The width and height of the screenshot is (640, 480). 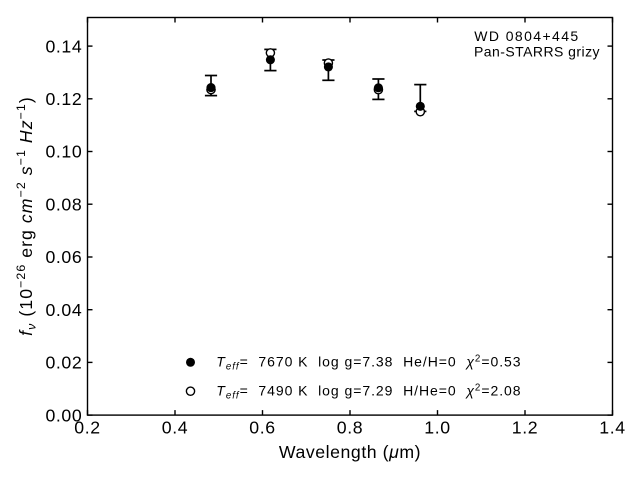 What do you see at coordinates (437, 428) in the screenshot?
I see `svg-text: 1.0` at bounding box center [437, 428].